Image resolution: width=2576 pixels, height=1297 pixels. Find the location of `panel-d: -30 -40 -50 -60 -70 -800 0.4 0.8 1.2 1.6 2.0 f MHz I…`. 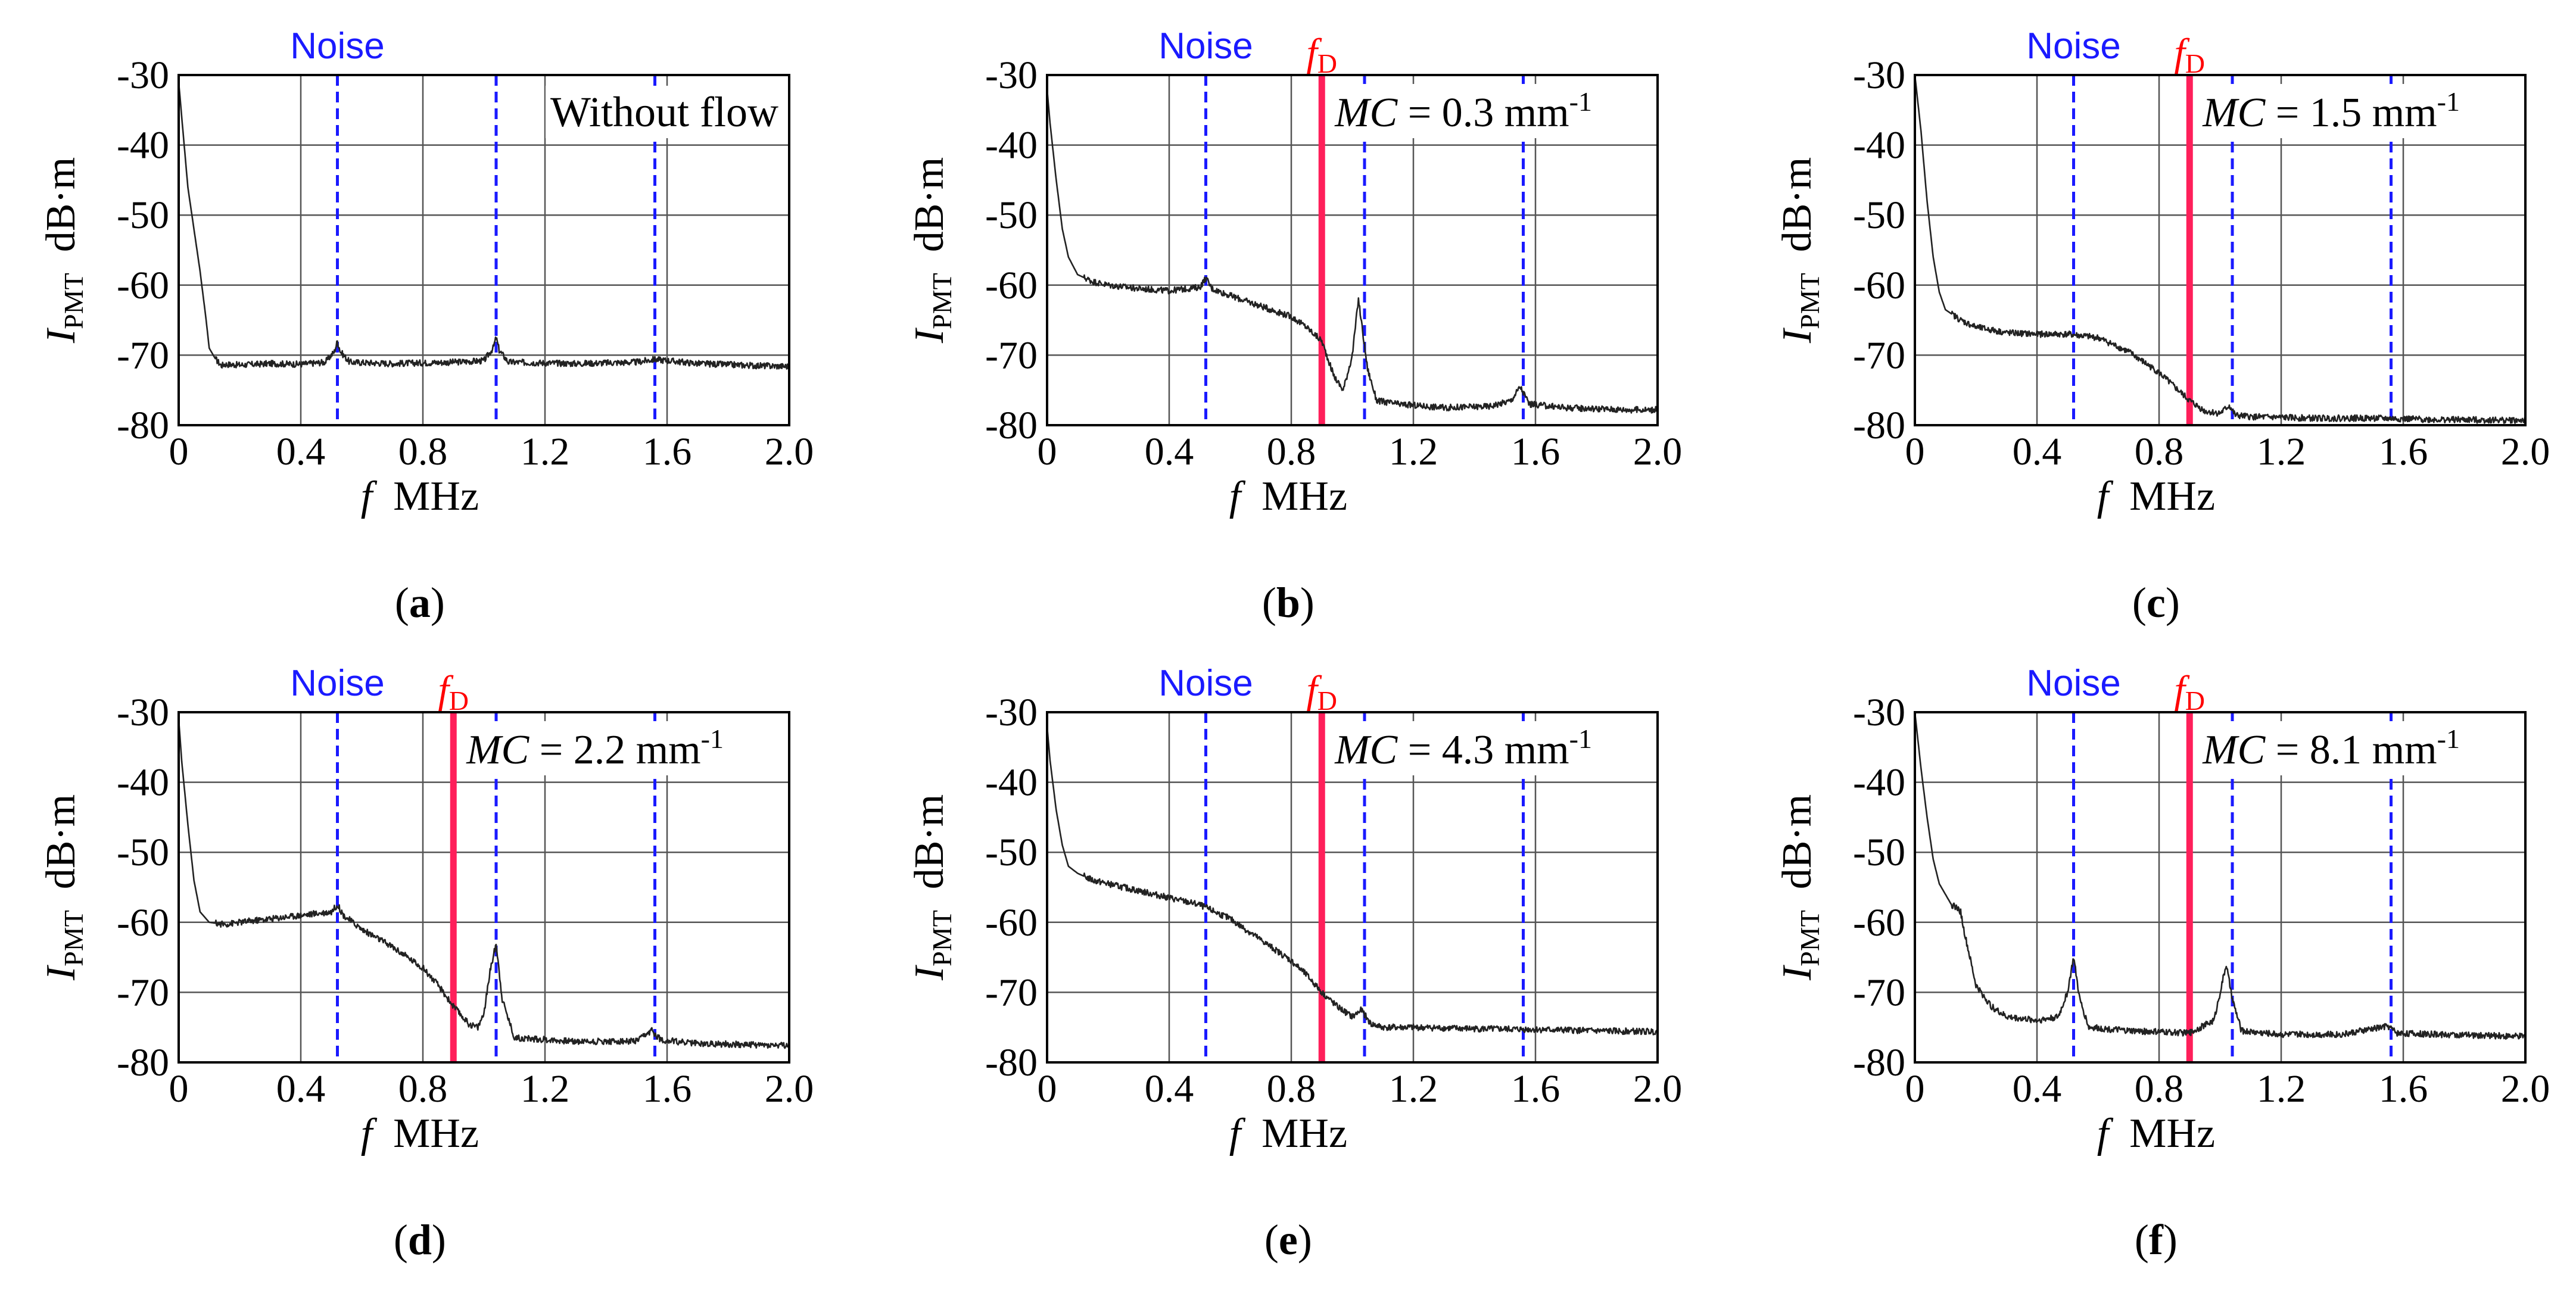

panel-d: -30 -40 -50 -60 -70 -800 0.4 0.8 1.2 1.6 2.0 f MHz I… is located at coordinates (426, 963).